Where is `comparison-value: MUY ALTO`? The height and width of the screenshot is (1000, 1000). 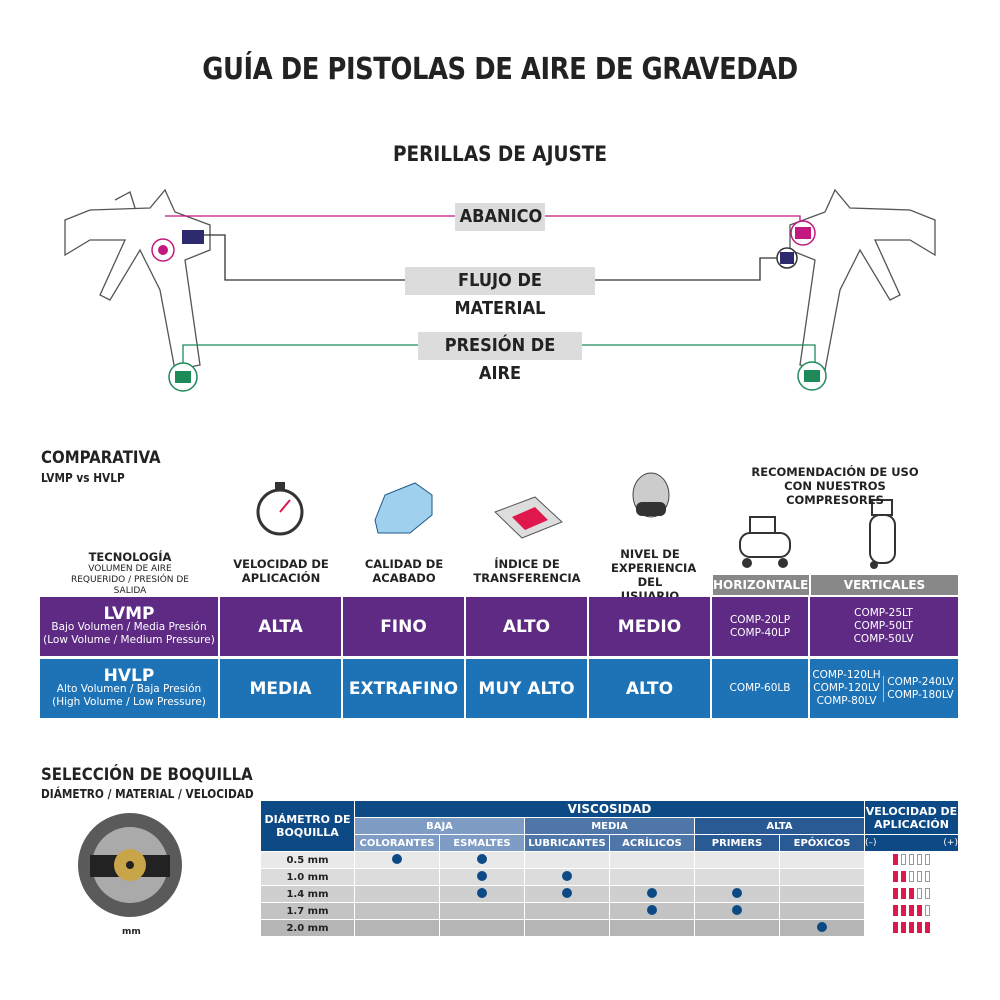 comparison-value: MUY ALTO is located at coordinates (527, 688).